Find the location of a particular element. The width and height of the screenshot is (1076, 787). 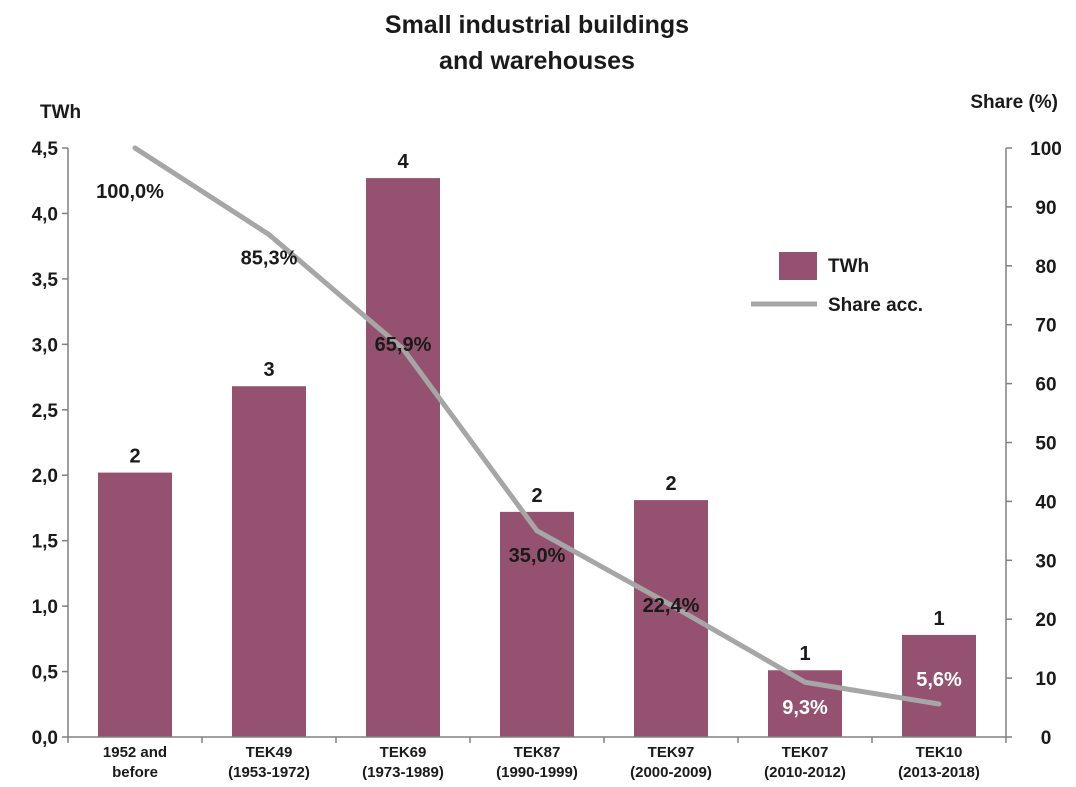

legend: TWh Share acc. is located at coordinates (837, 284).